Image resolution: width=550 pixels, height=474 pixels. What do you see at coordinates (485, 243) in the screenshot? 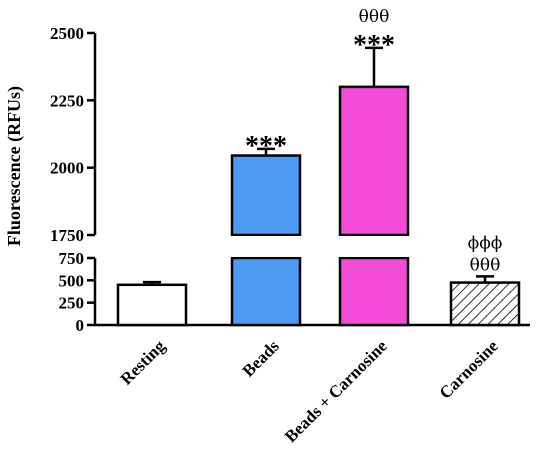
I see `significance-annotation: ϕϕϕ` at bounding box center [485, 243].